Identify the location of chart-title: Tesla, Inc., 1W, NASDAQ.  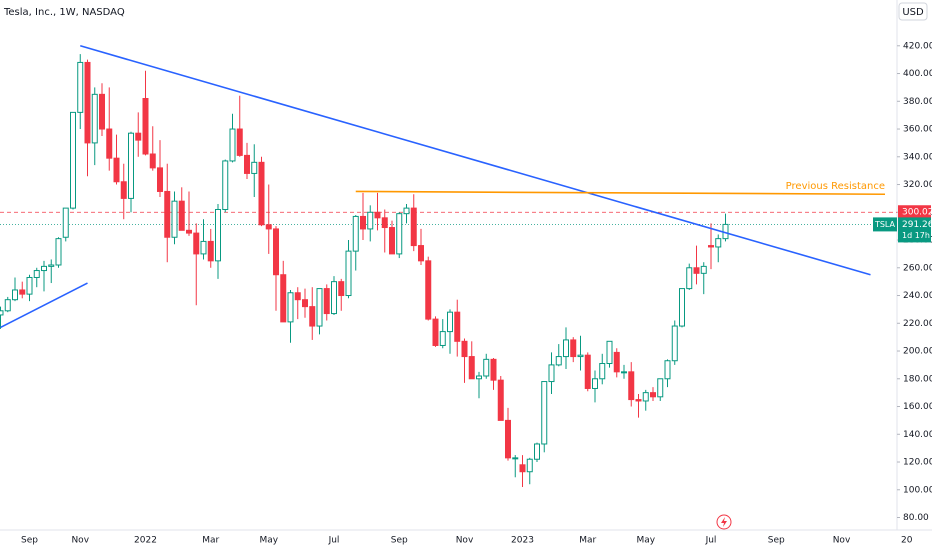
(64, 12).